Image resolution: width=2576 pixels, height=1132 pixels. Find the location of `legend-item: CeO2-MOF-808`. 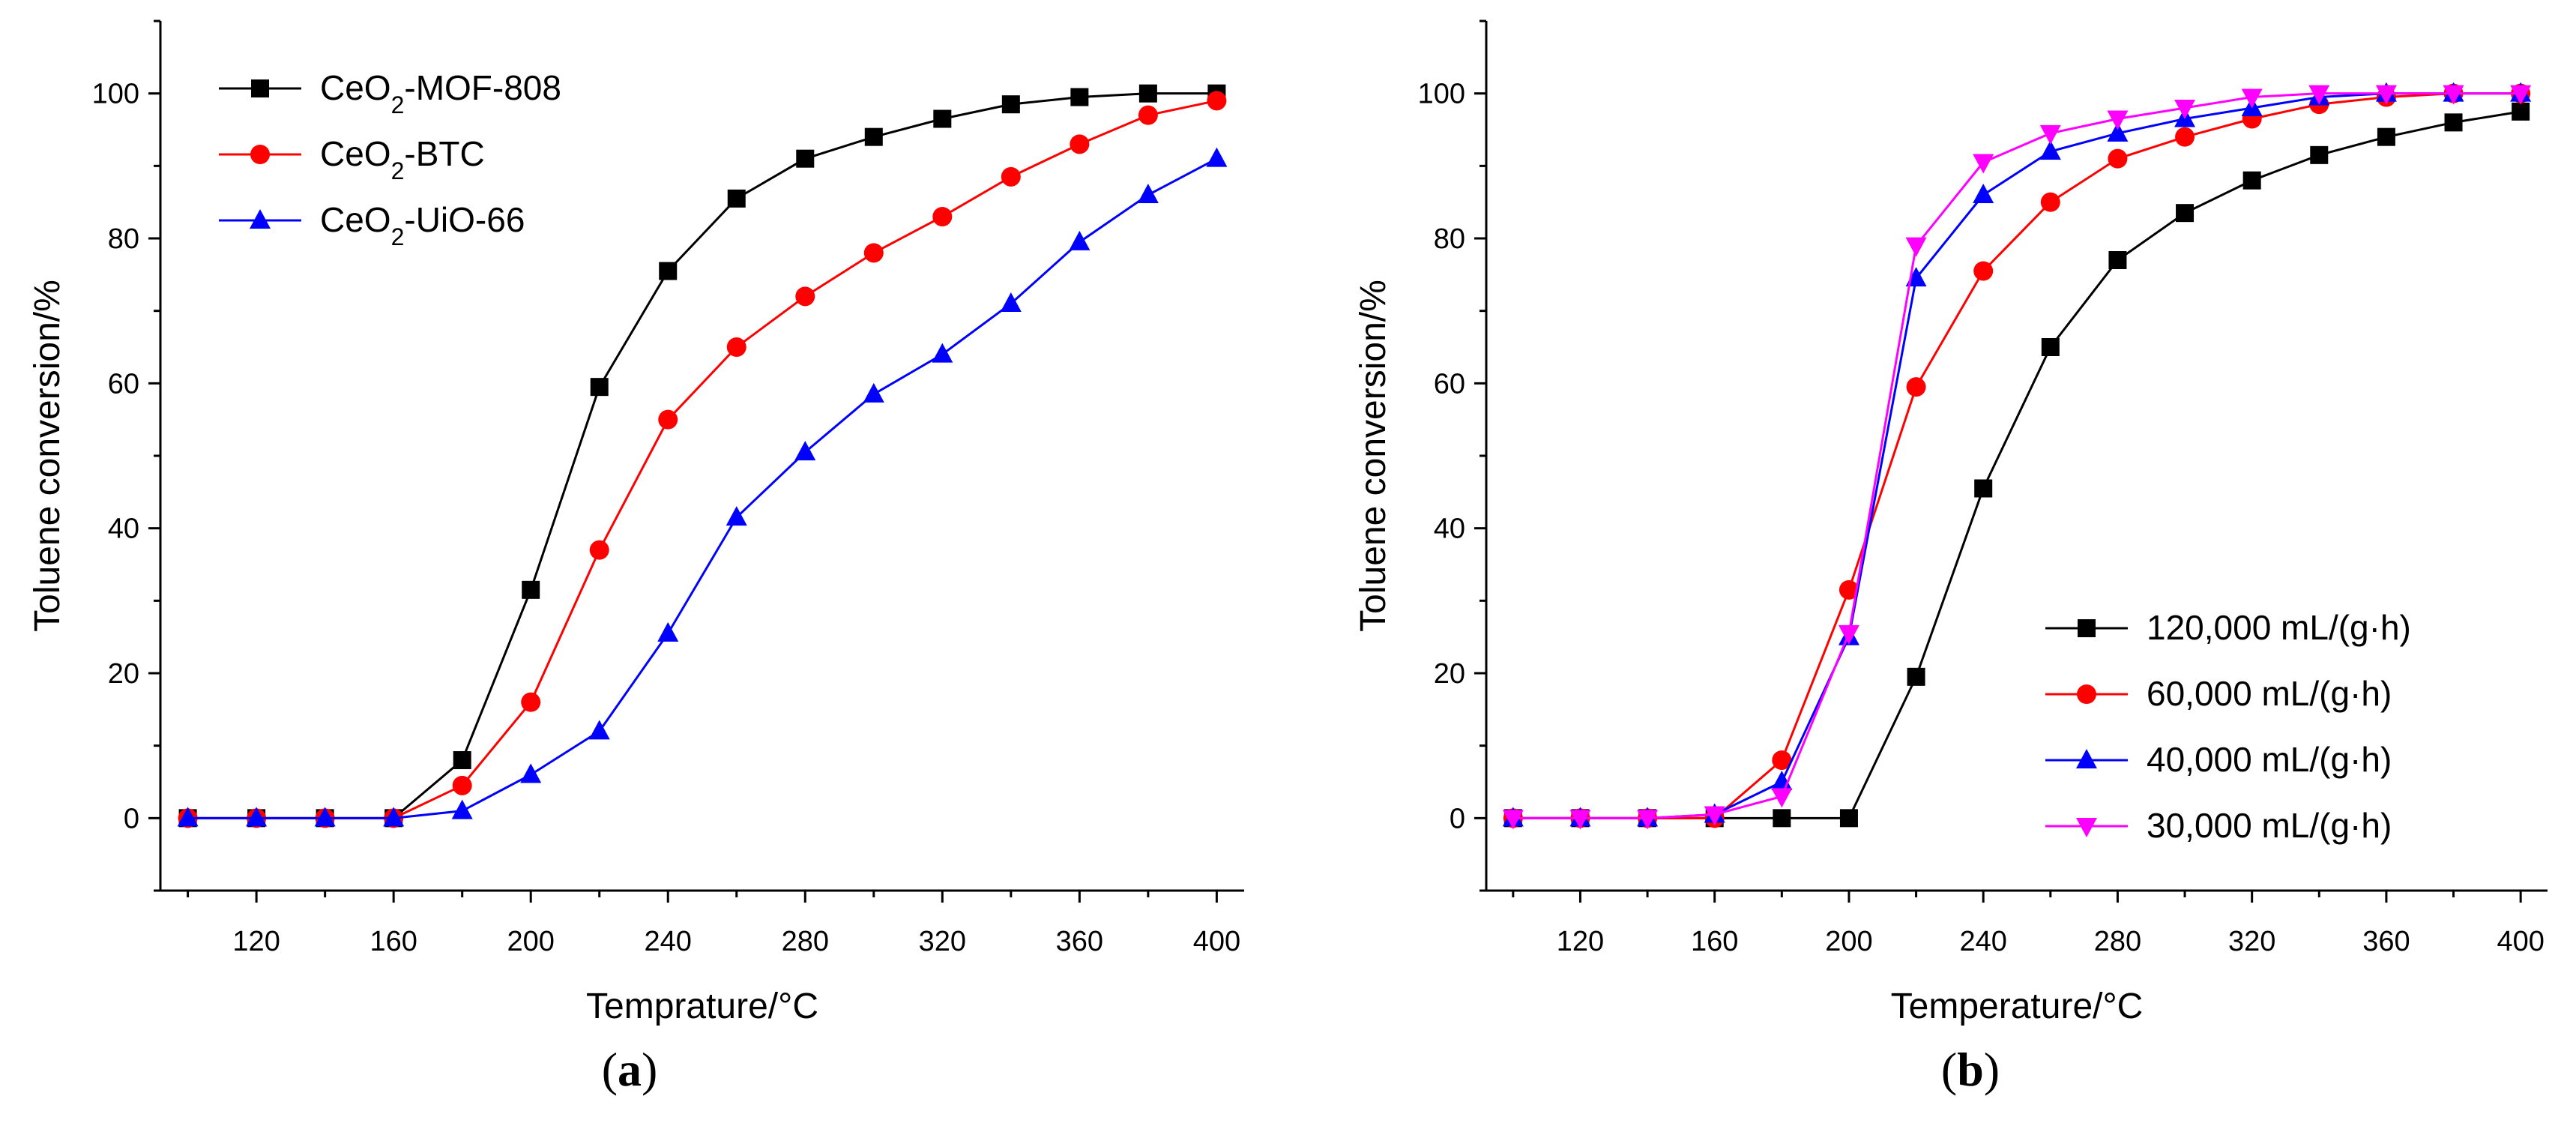

legend-item: CeO2-MOF-808 is located at coordinates (390, 93).